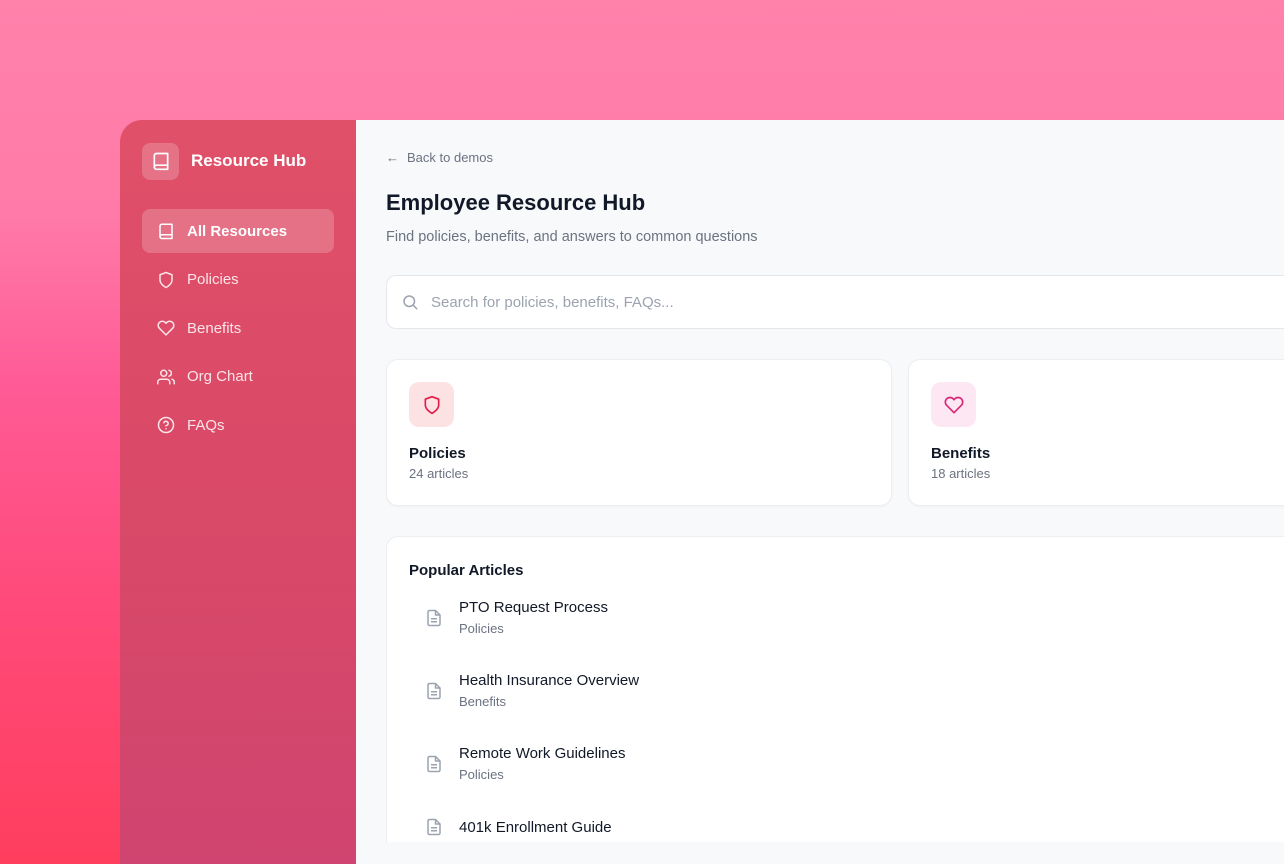  I want to click on article-category: Benefits, so click(482, 701).